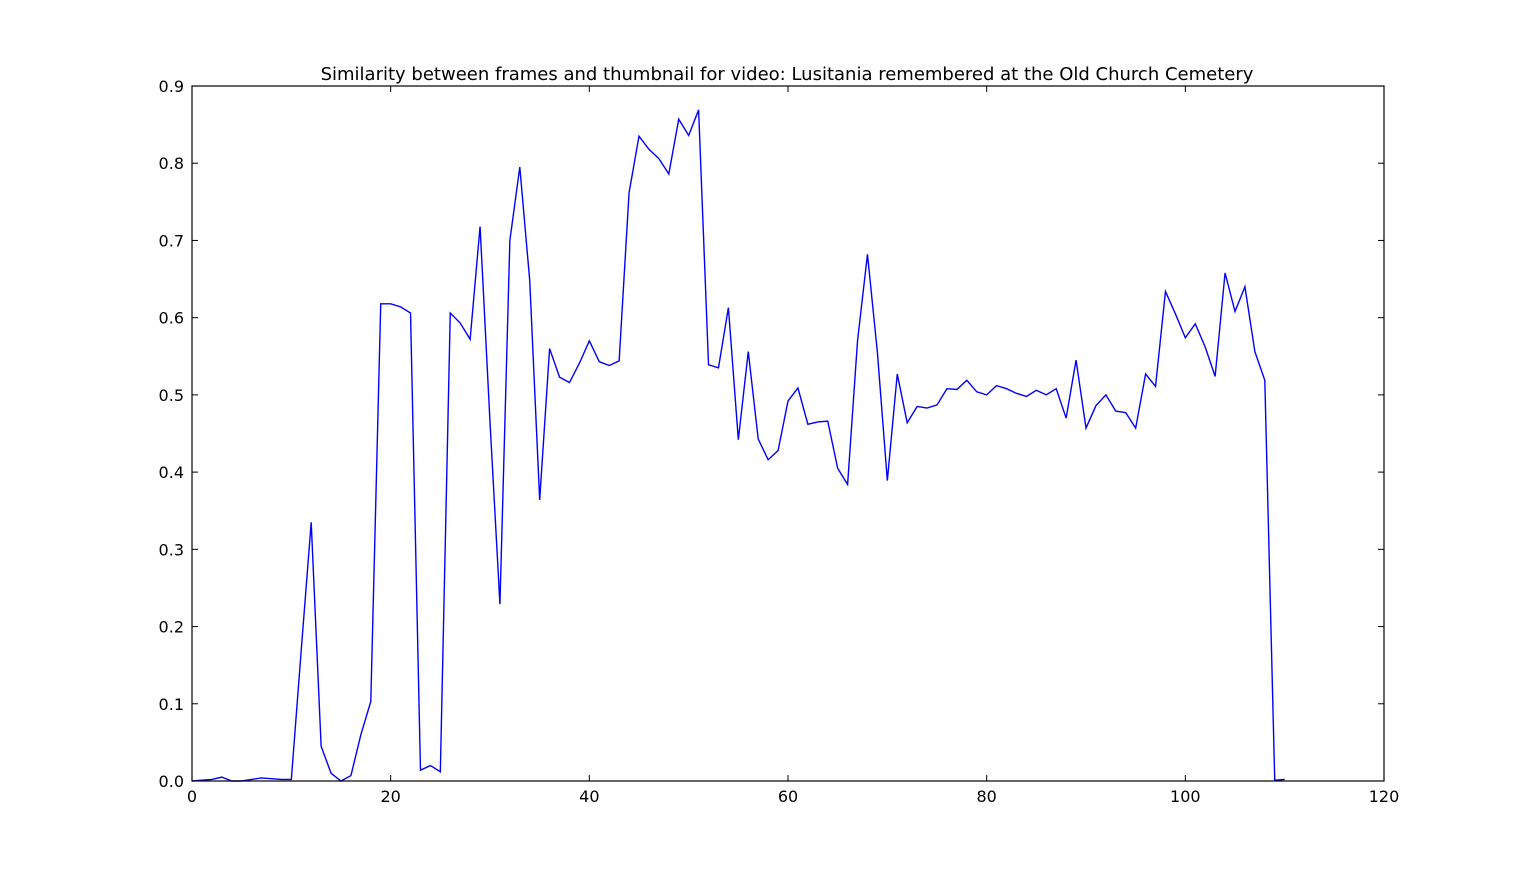 The image size is (1537, 872). What do you see at coordinates (171, 781) in the screenshot?
I see `y-tick-label: 0.0` at bounding box center [171, 781].